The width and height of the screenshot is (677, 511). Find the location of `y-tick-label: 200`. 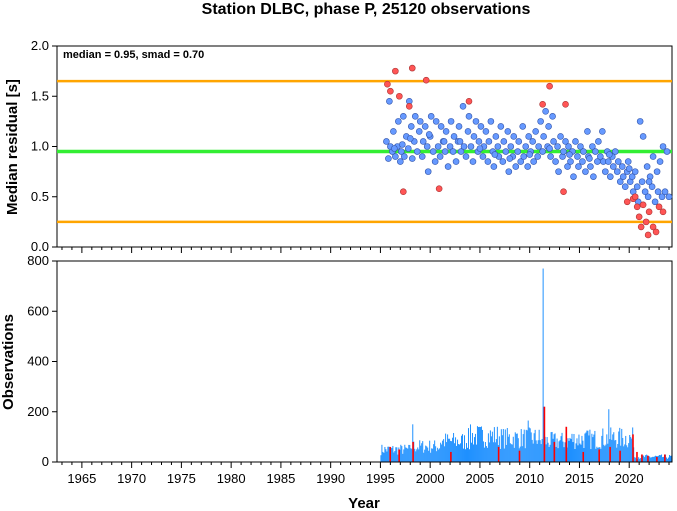

y-tick-label: 200 is located at coordinates (38, 411).